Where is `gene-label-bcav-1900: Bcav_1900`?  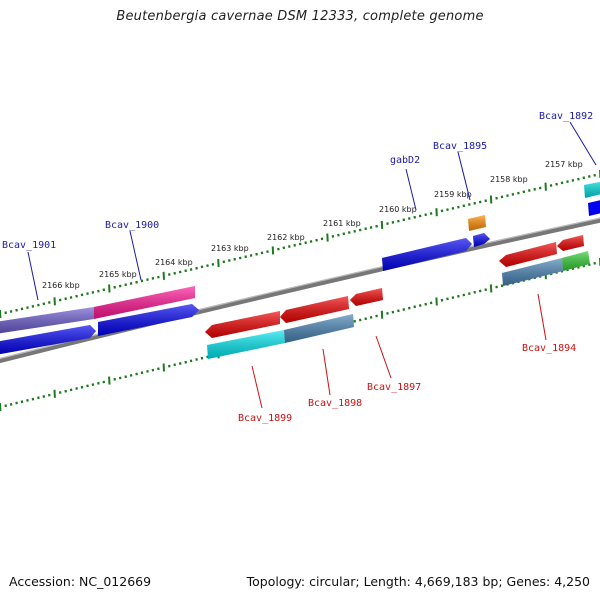
gene-label-bcav-1900: Bcav_1900 is located at coordinates (132, 225).